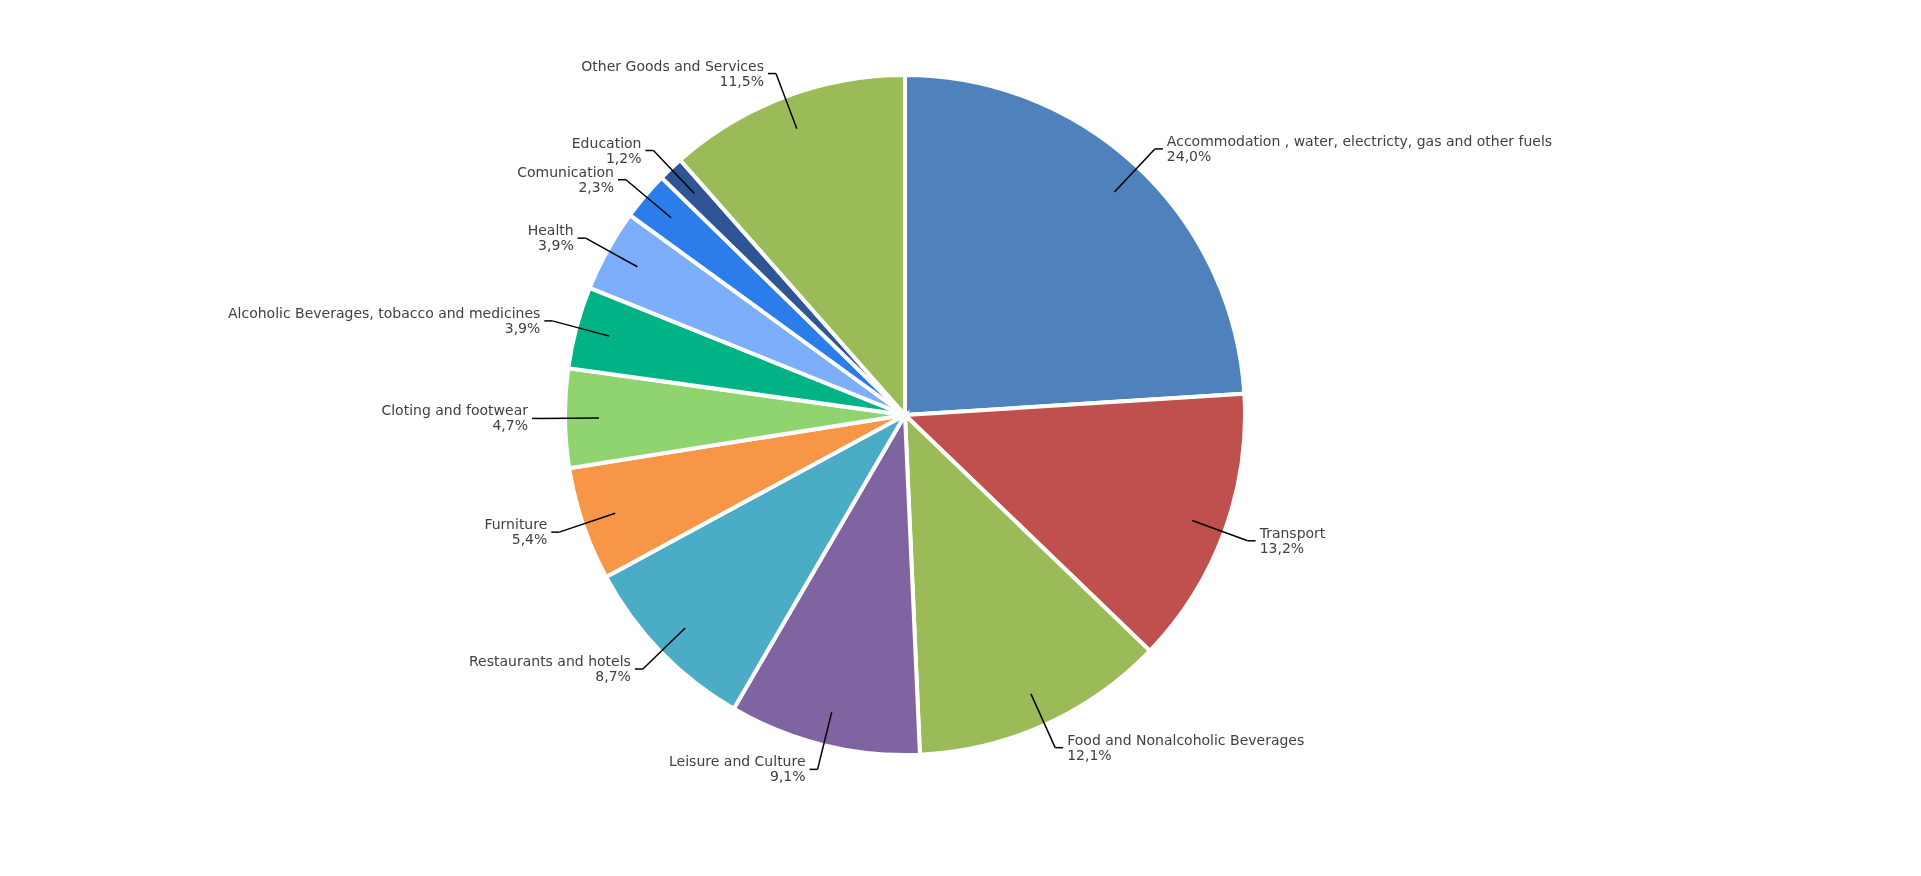 Image resolution: width=1921 pixels, height=876 pixels. I want to click on data-label: 8,7%, so click(613, 676).